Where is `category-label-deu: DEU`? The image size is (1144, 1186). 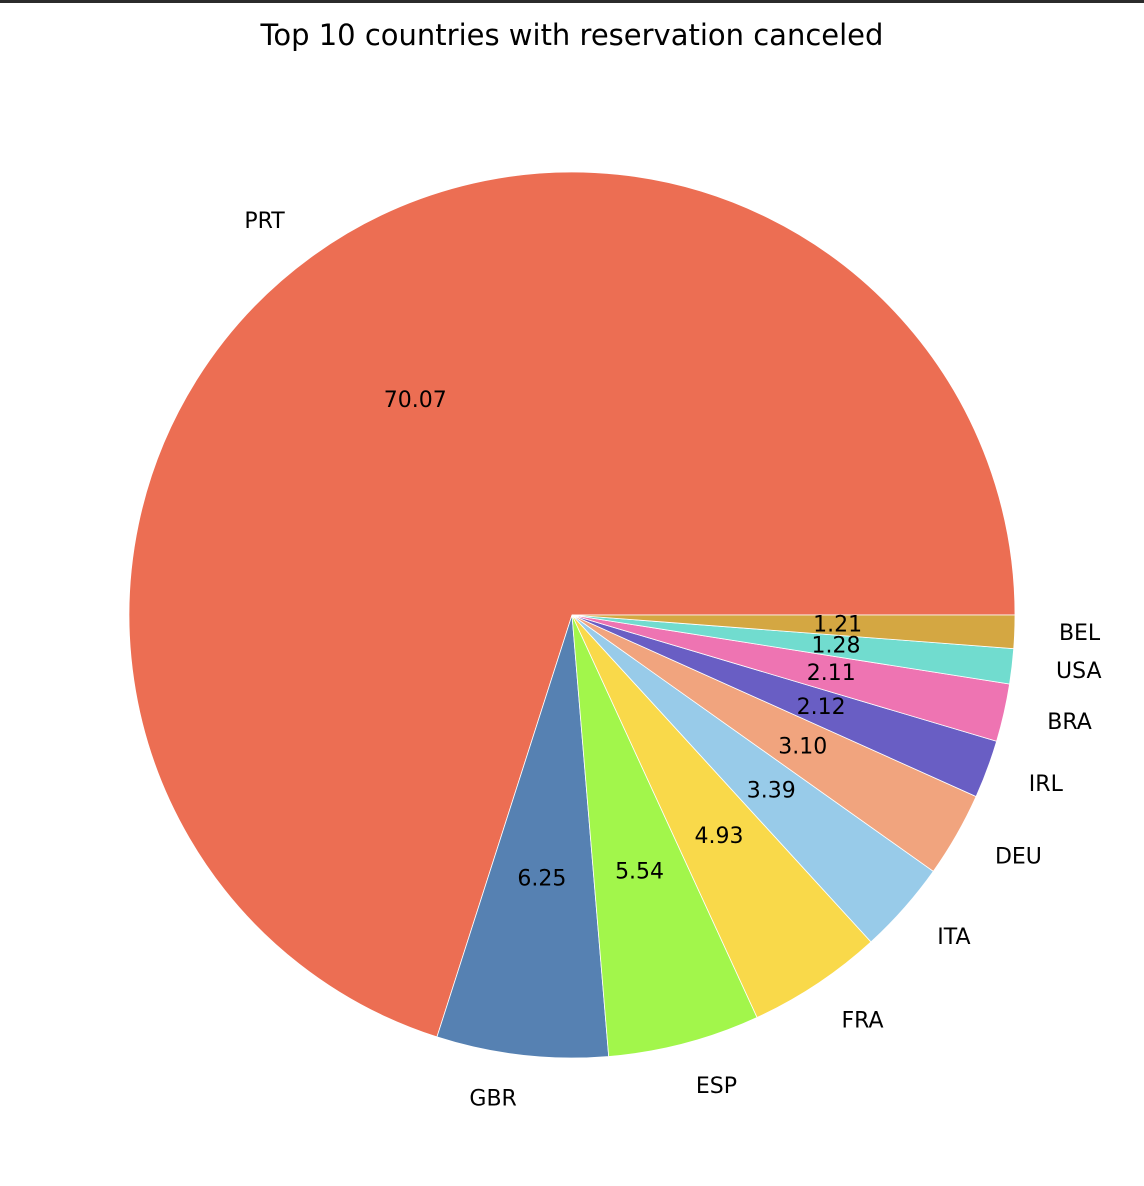
category-label-deu: DEU is located at coordinates (1018, 856).